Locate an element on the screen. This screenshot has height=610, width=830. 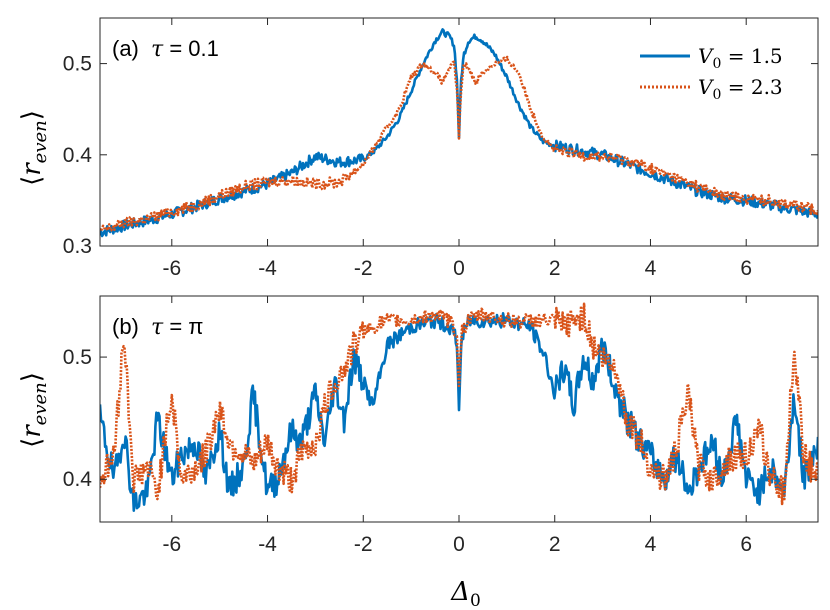
panel-a-xtick-label: 0 is located at coordinates (459, 268).